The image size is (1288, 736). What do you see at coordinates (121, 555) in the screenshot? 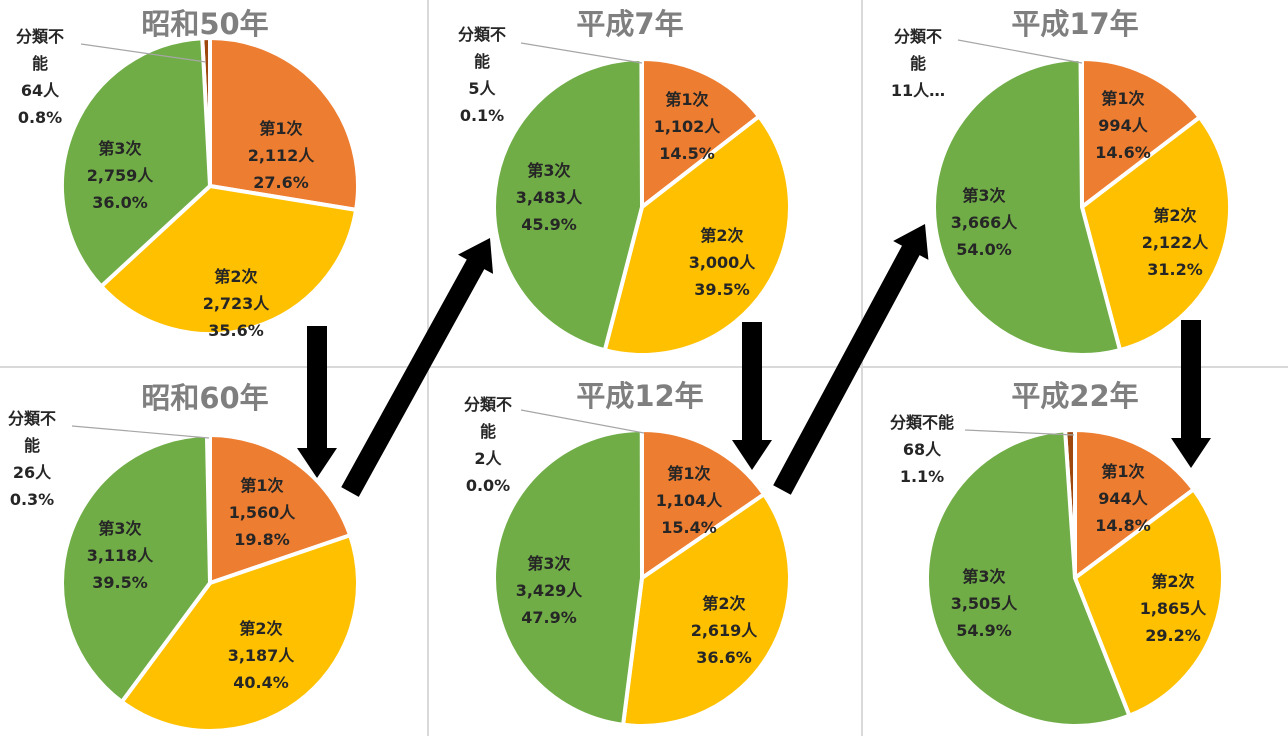
I see `slice-label: 3,118人` at bounding box center [121, 555].